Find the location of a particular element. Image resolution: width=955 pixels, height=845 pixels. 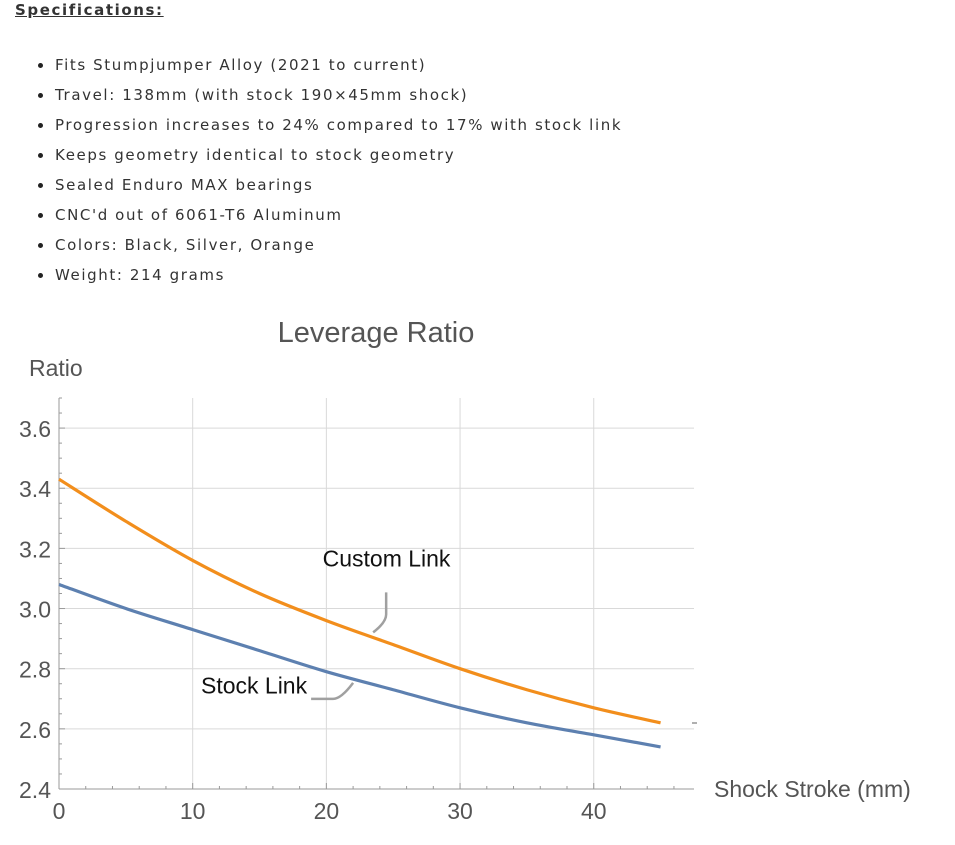

spec-item-material: CNC'd out of 6061-T6 Aluminum is located at coordinates (330, 219).